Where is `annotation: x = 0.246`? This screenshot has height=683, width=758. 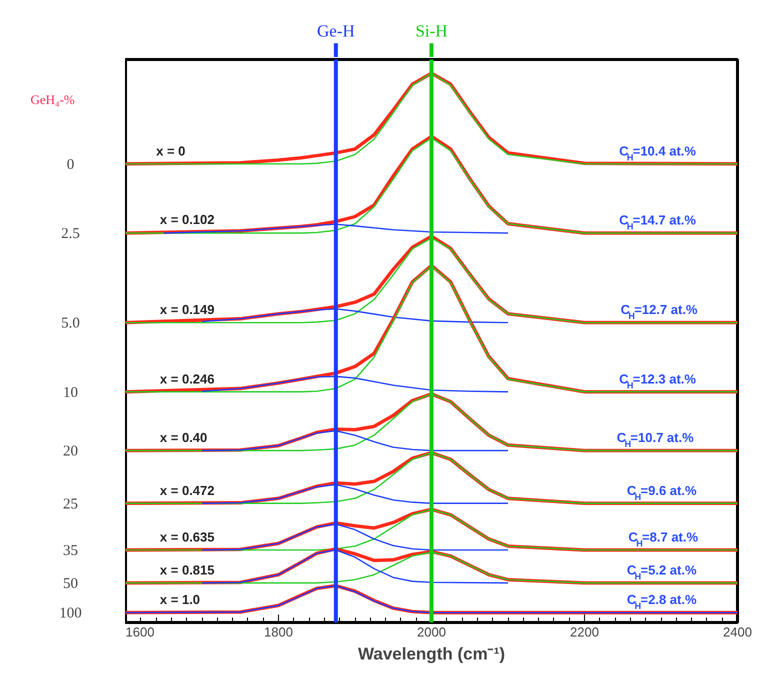
annotation: x = 0.246 is located at coordinates (187, 378).